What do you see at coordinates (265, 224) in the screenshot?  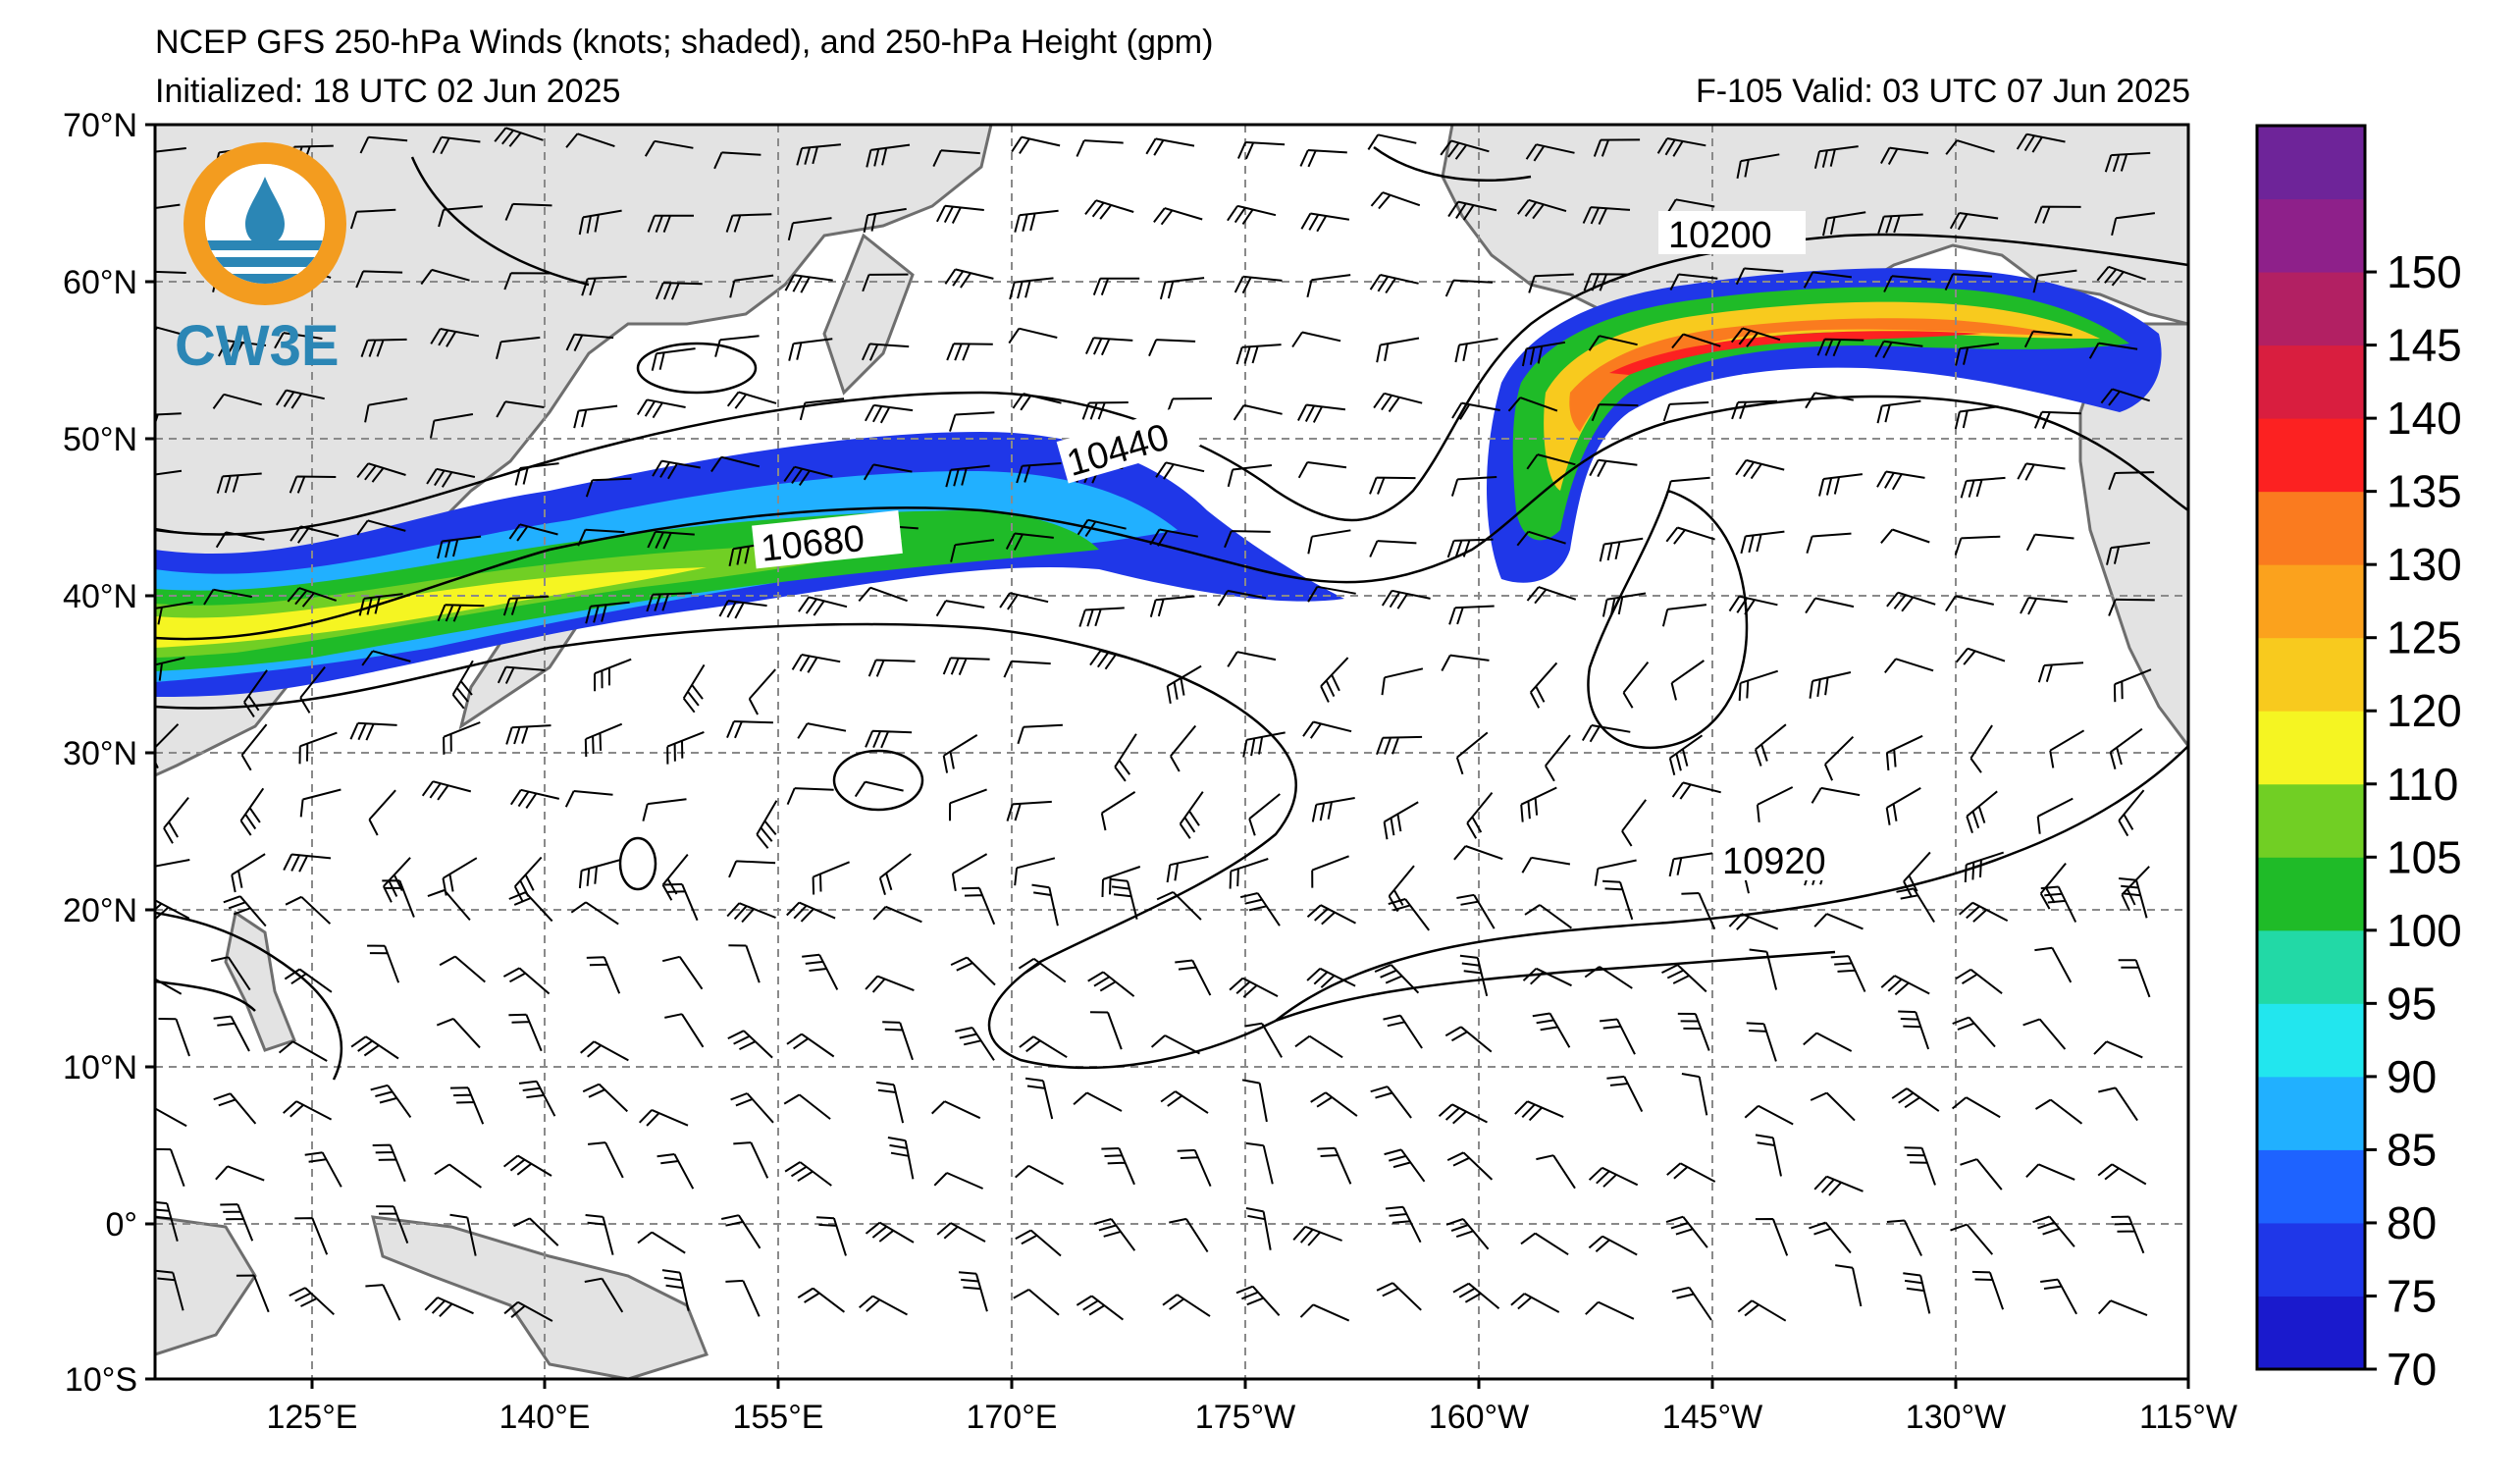 I see `logo-ring-icon` at bounding box center [265, 224].